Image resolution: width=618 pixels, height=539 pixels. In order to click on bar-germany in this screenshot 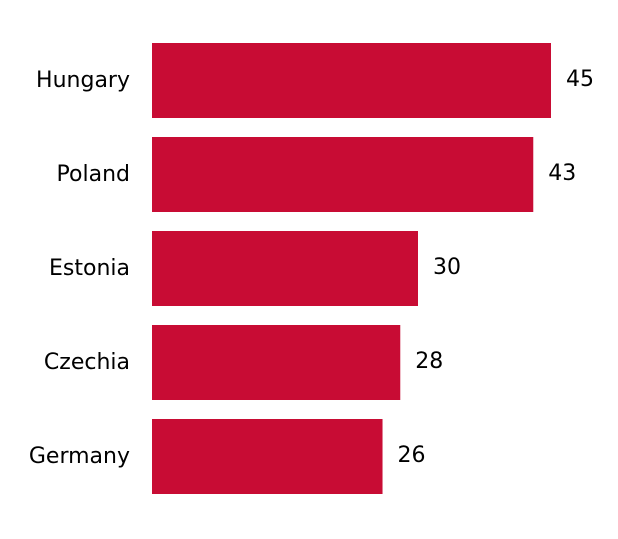, I will do `click(267, 456)`.